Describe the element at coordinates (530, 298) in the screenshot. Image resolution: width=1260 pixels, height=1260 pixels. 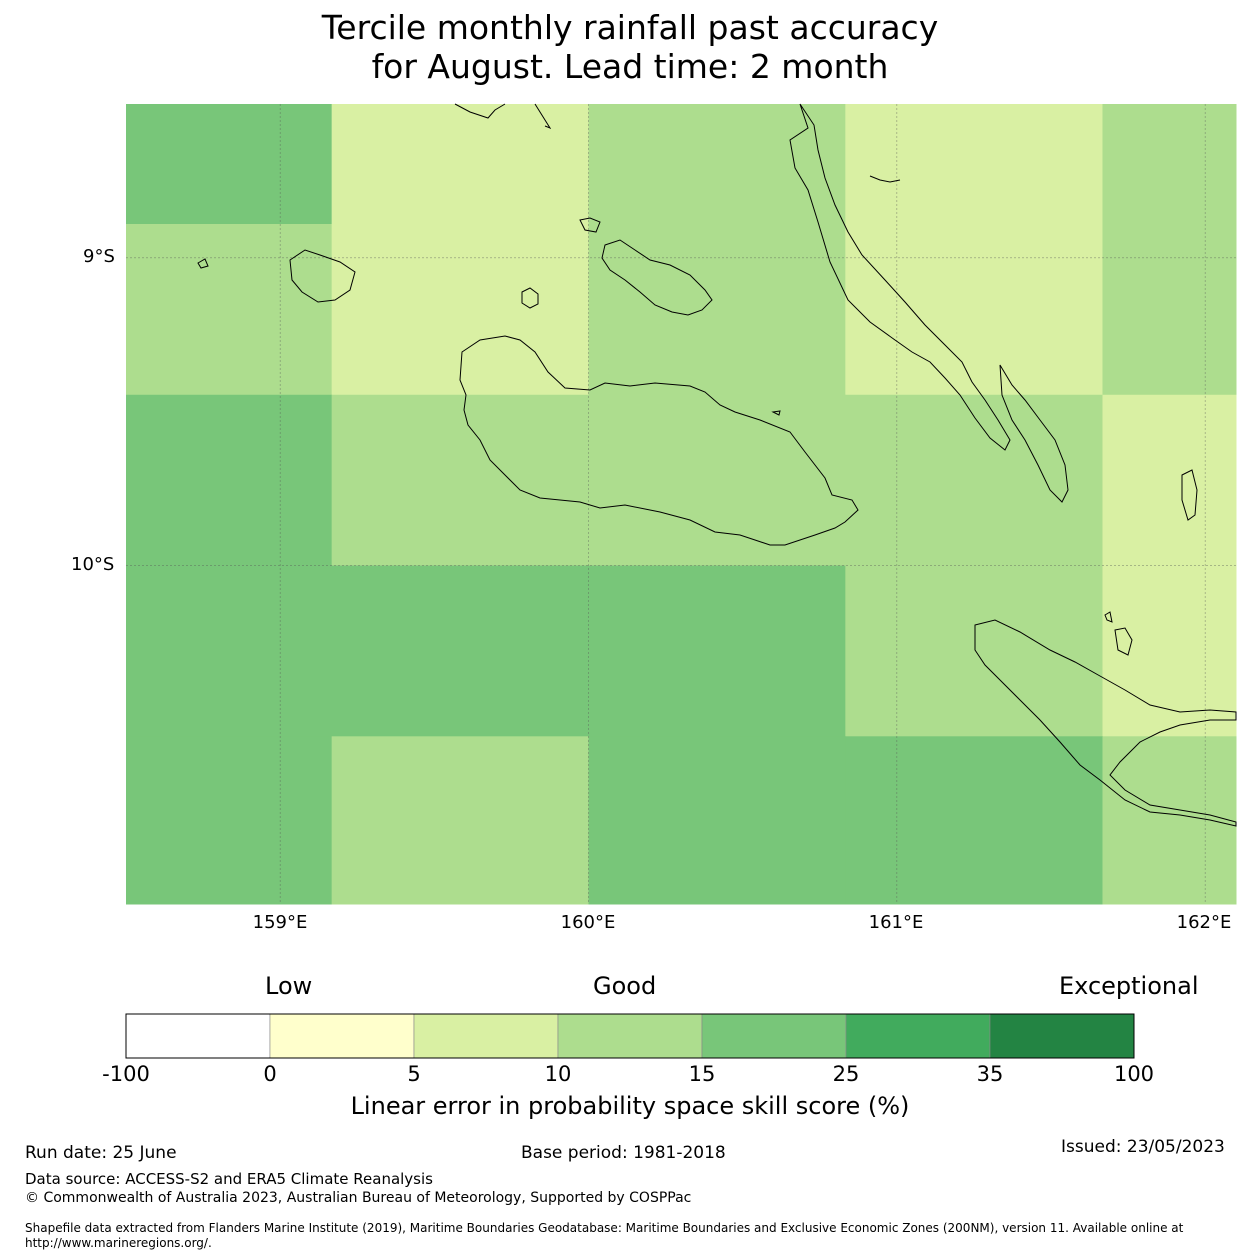
I see `island-savo` at that location.